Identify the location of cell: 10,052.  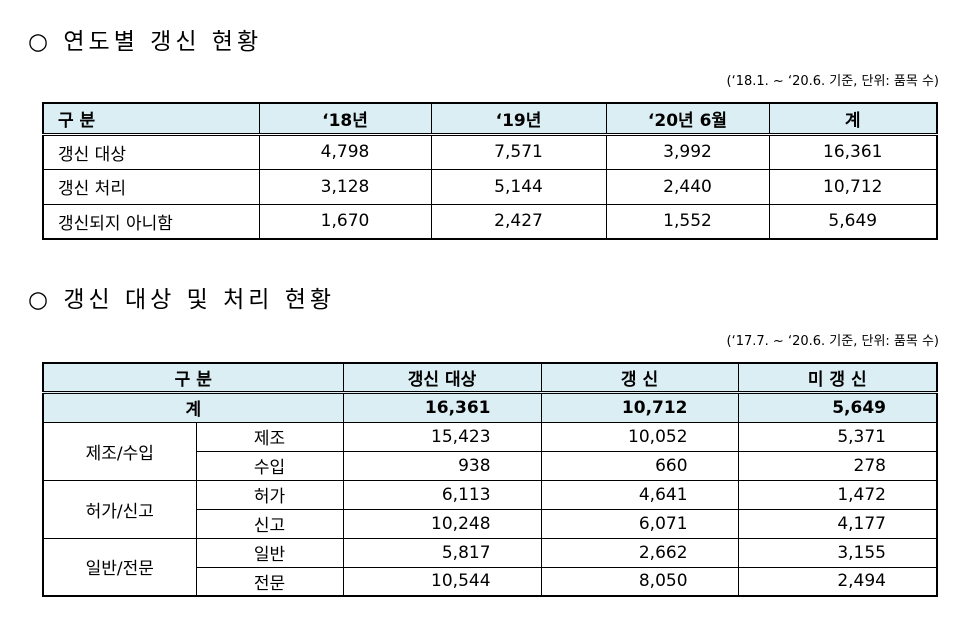
(639, 436).